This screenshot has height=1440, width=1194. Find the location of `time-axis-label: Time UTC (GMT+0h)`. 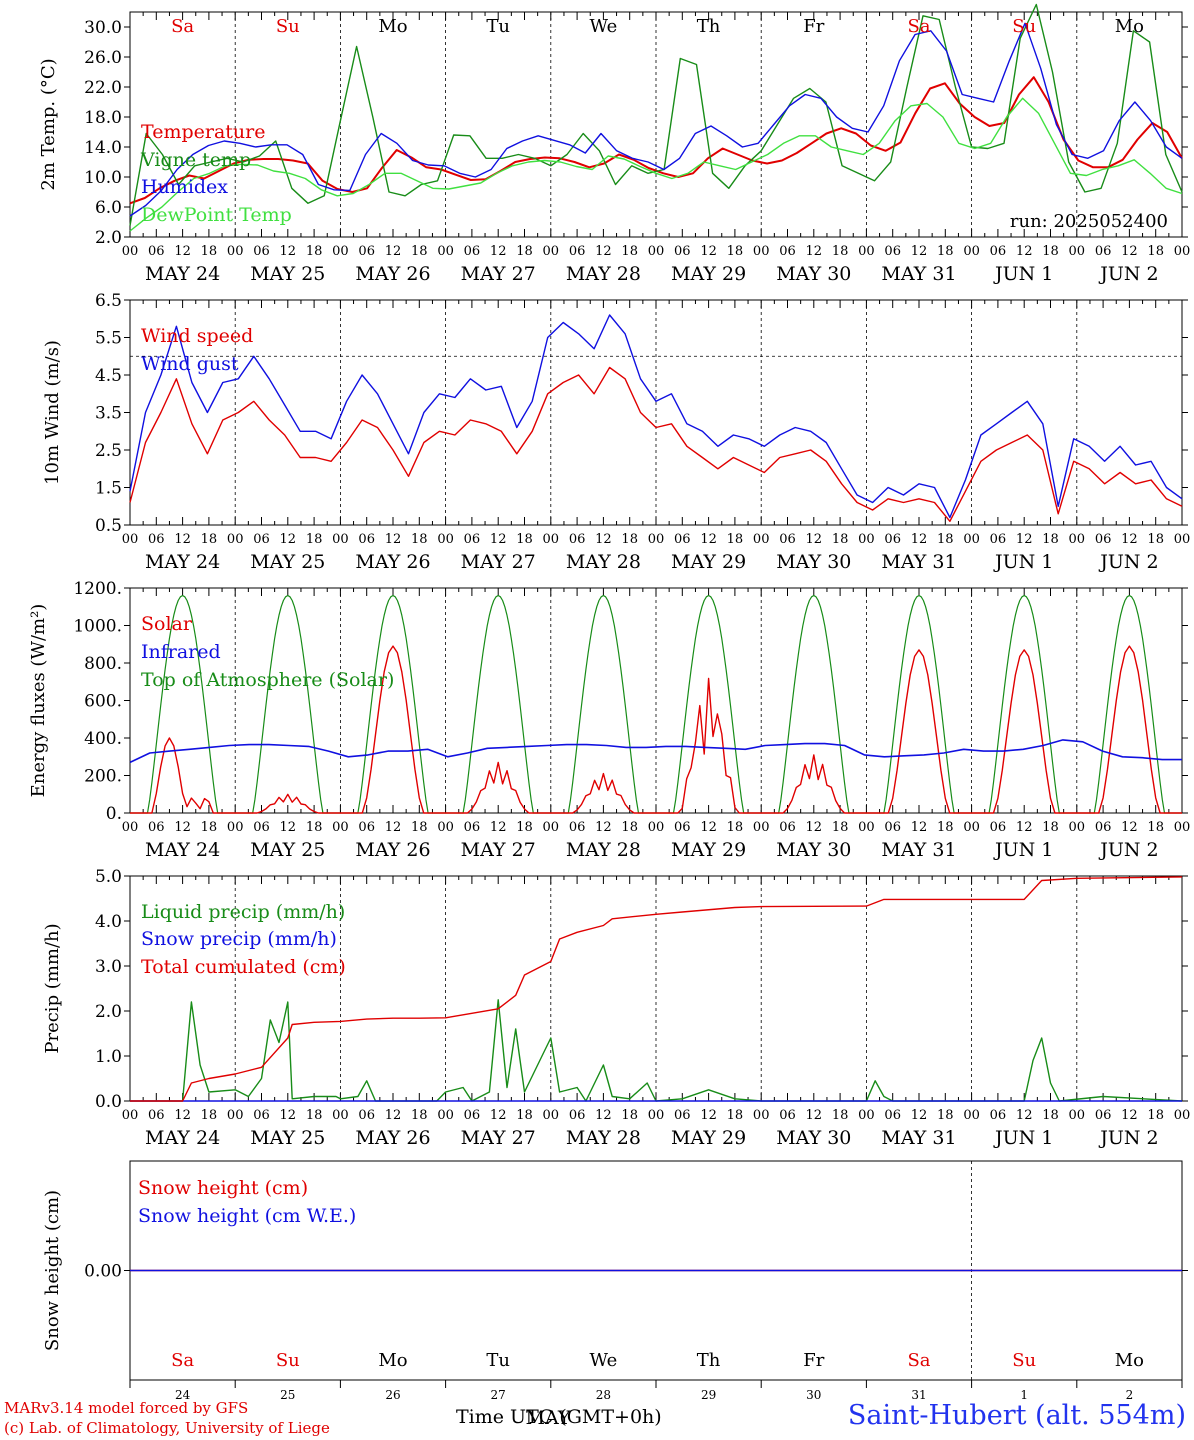

time-axis-label: Time UTC (GMT+0h) is located at coordinates (559, 1417).